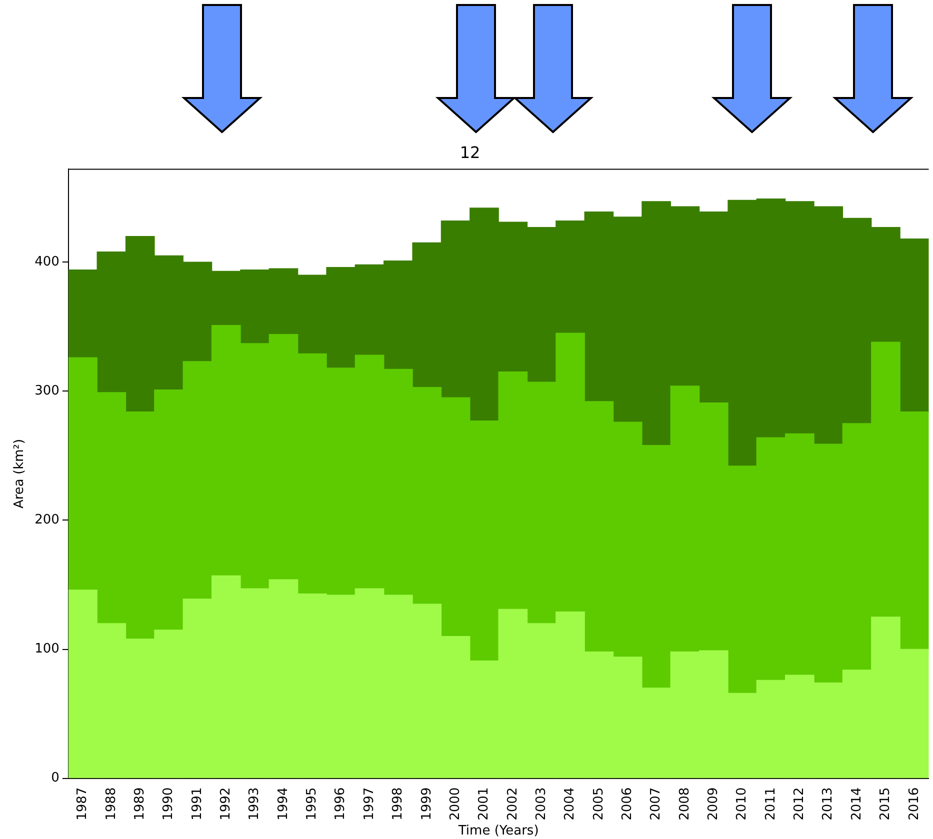 The image size is (933, 839). What do you see at coordinates (455, 803) in the screenshot?
I see `x-tick-label: 2000` at bounding box center [455, 803].